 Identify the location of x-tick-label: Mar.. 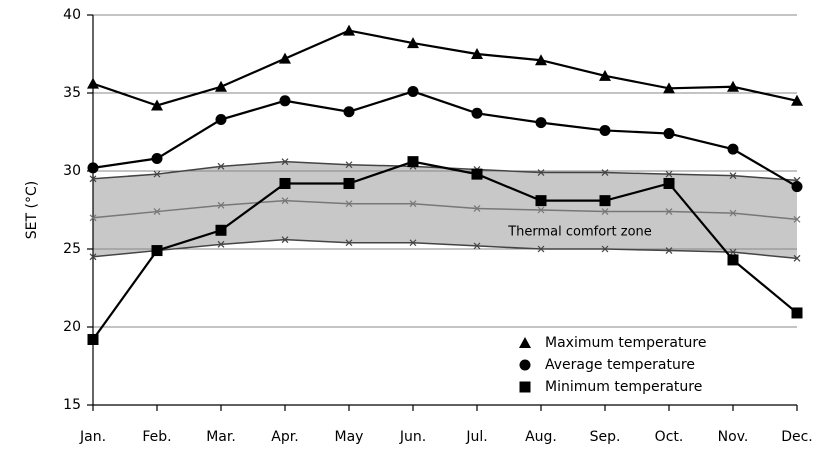
(221, 437).